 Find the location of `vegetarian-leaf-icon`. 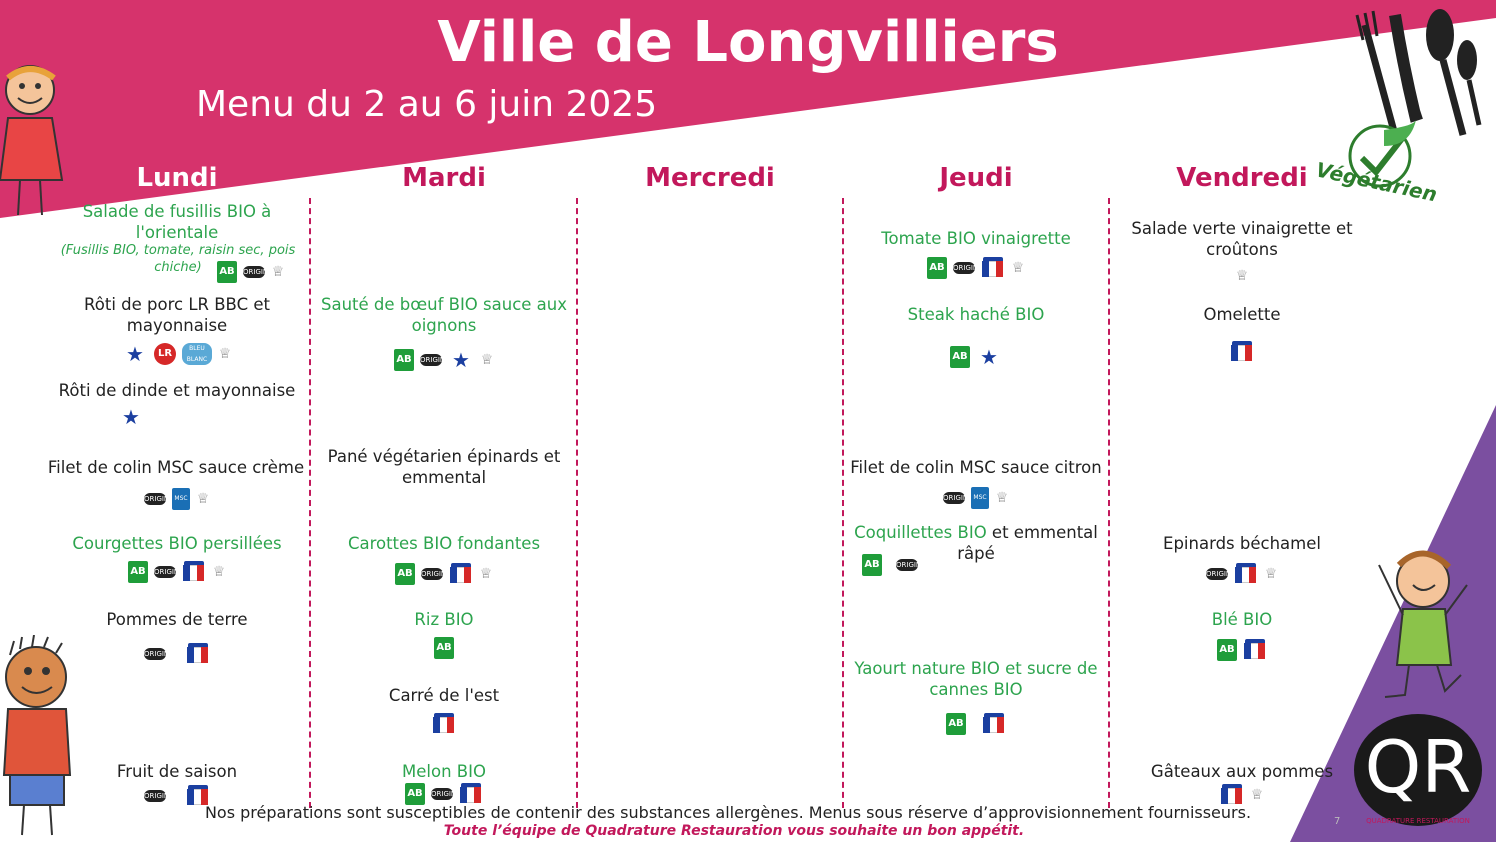

vegetarian-leaf-icon is located at coordinates (1382, 154).